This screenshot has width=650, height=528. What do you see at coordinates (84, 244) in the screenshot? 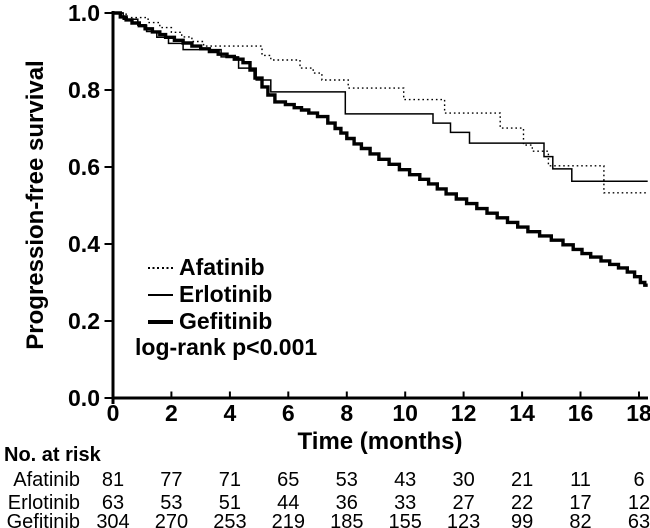
I see `y-tick-label: 0.4` at bounding box center [84, 244].